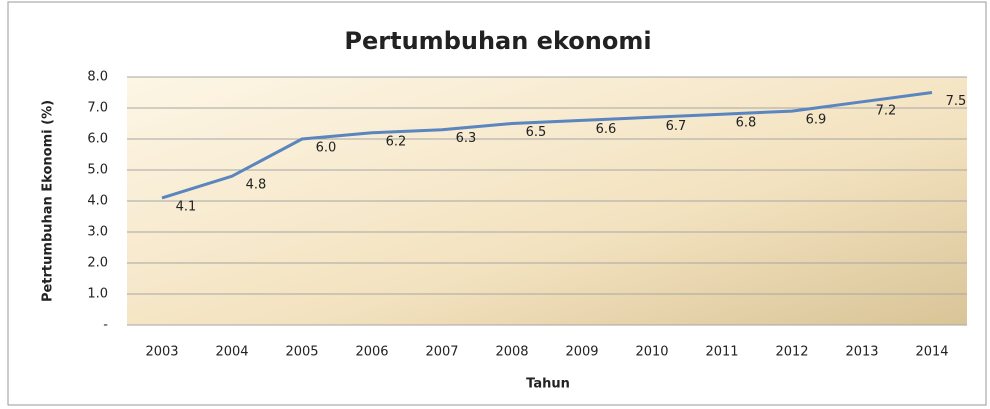 The image size is (990, 409). Describe the element at coordinates (97, 139) in the screenshot. I see `y-tick-label: 6.0` at that location.